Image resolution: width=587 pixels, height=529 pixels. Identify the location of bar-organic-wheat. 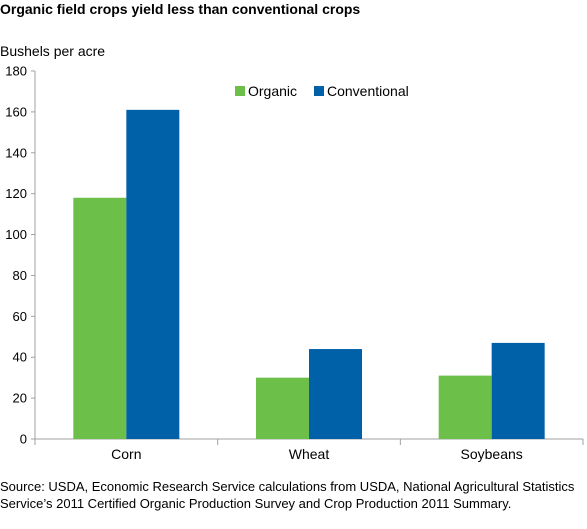
(282, 408).